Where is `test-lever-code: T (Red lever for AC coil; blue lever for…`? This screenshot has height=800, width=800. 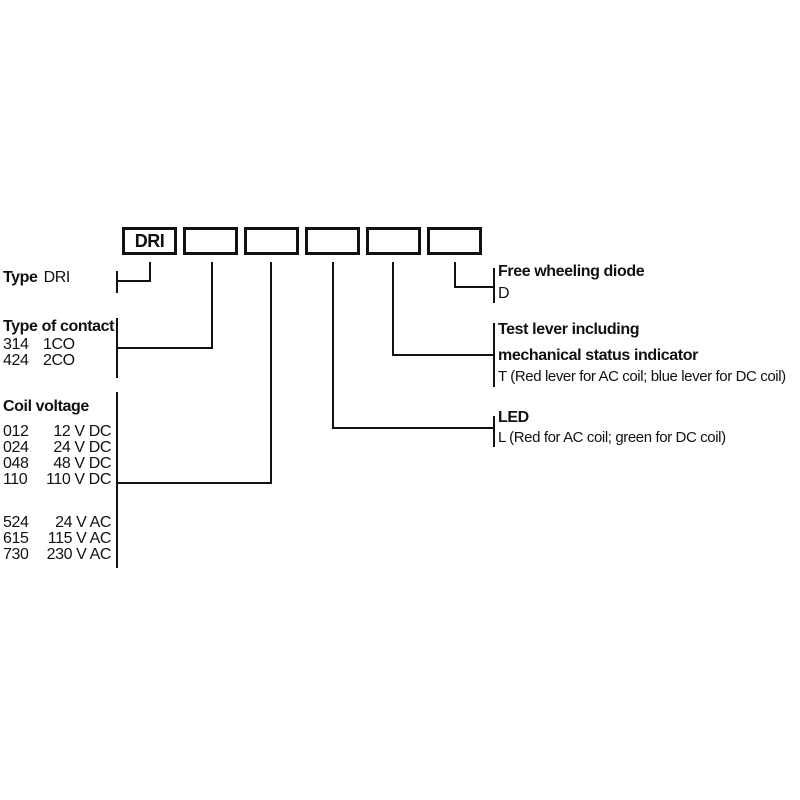
test-lever-code: T (Red lever for AC coil; blue lever for… is located at coordinates (642, 376).